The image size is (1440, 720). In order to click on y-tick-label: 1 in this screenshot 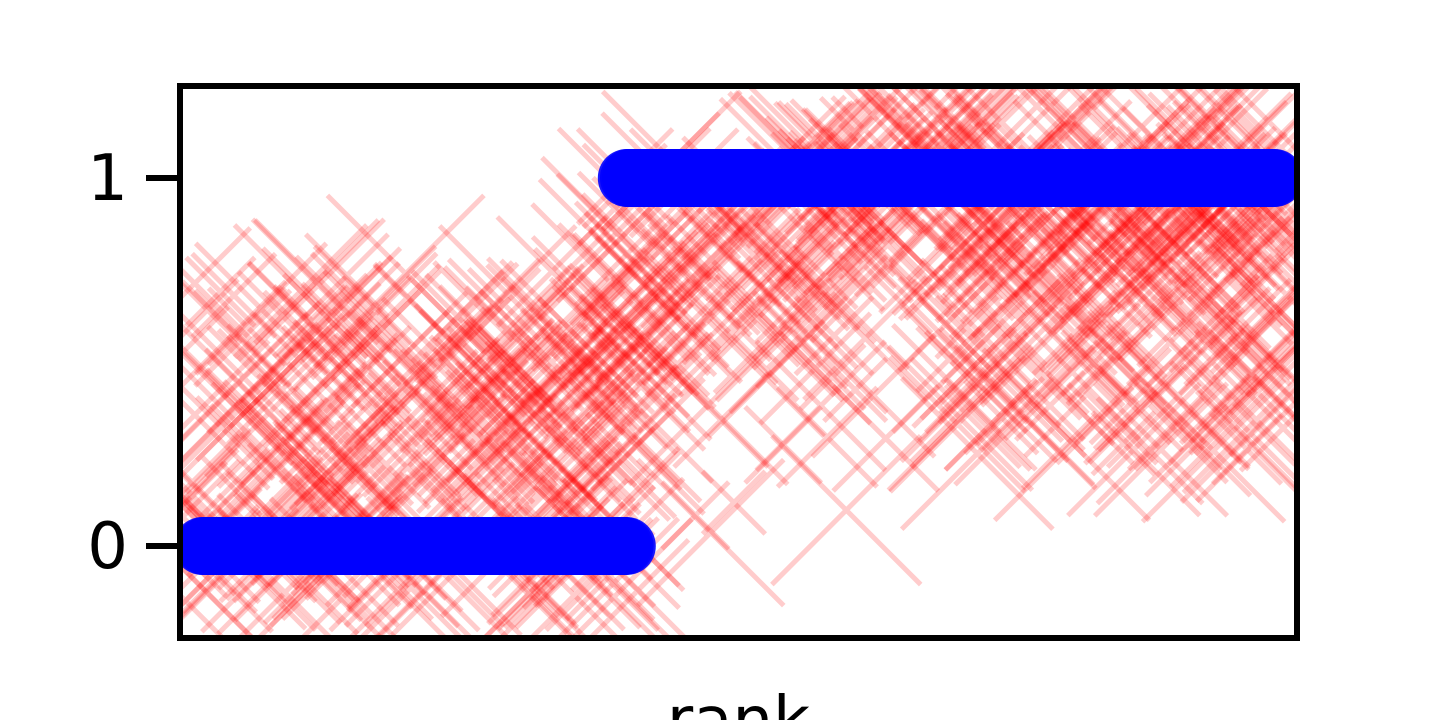, I will do `click(107, 179)`.